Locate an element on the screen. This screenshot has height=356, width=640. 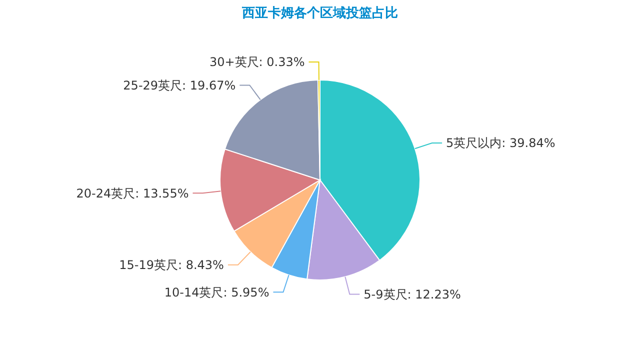
slice-label: 25-29英尺: 19.67% is located at coordinates (179, 85).